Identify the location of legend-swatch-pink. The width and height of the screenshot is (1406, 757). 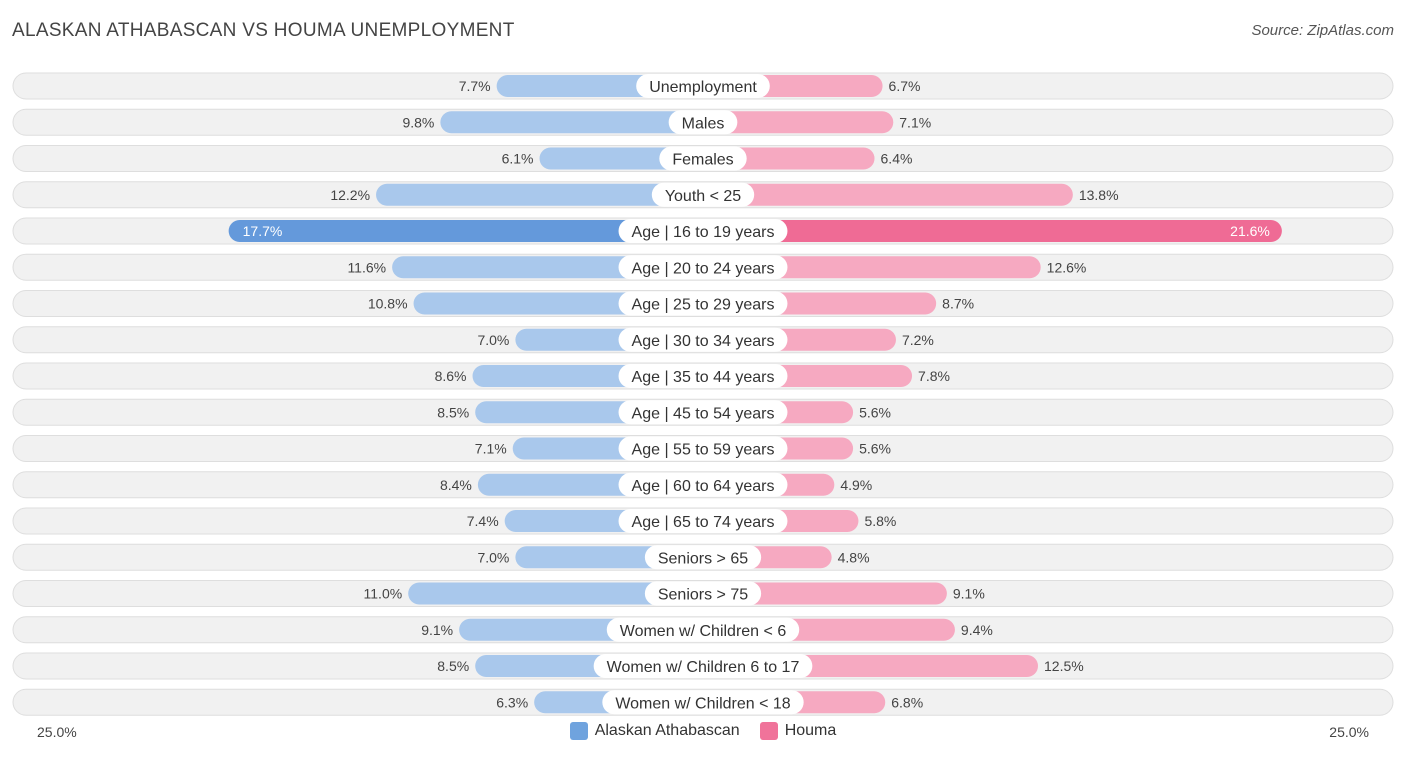
(768, 731).